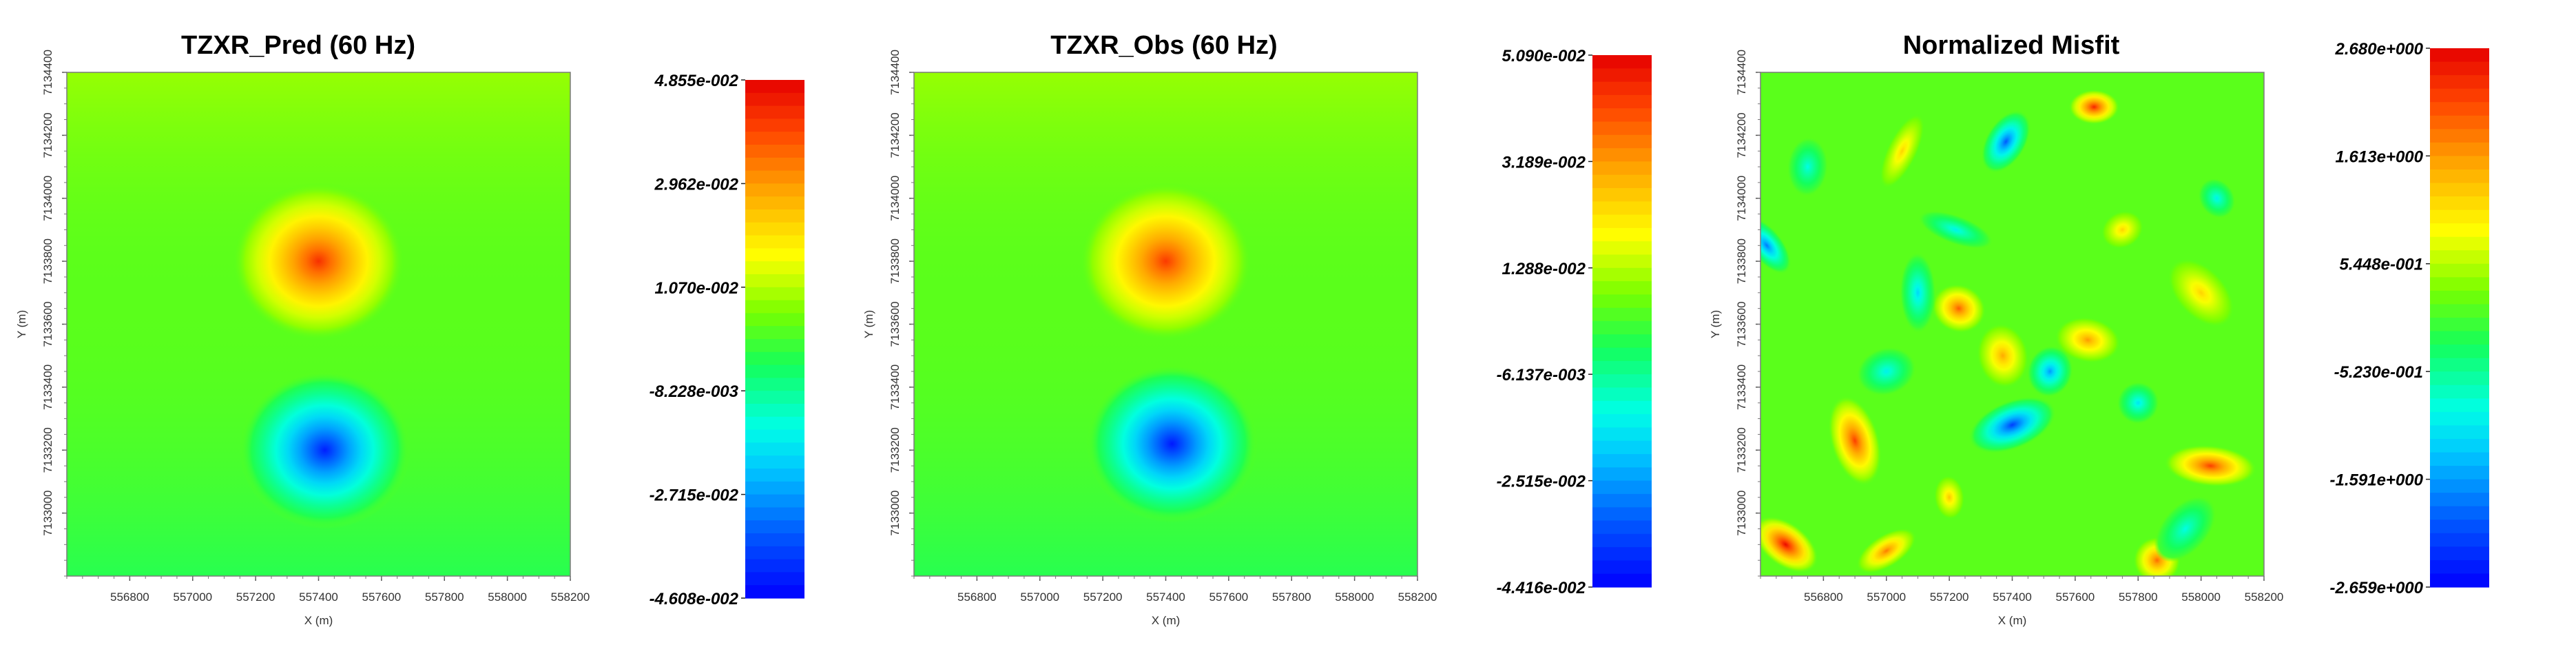 This screenshot has height=667, width=2576. Describe the element at coordinates (444, 597) in the screenshot. I see `x-tick-label: 557800` at that location.